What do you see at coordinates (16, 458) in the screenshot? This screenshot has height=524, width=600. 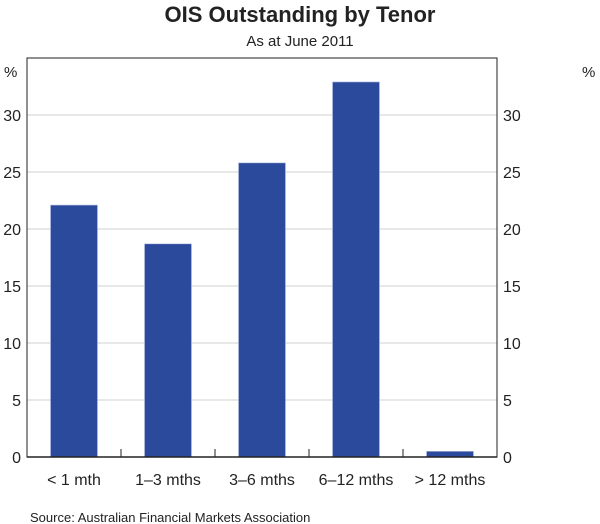 I see `y-tick-label-left: 0` at bounding box center [16, 458].